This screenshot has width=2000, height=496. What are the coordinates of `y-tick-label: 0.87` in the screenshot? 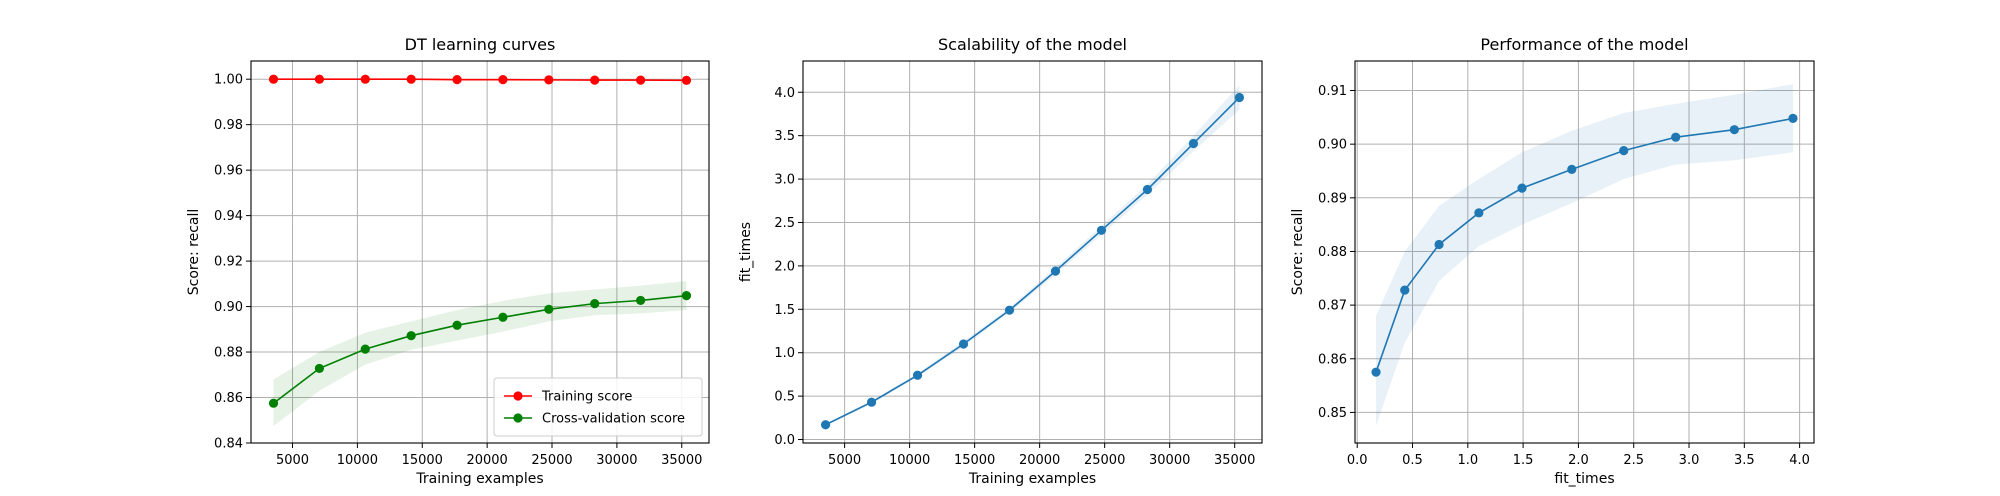 It's located at (1332, 306).